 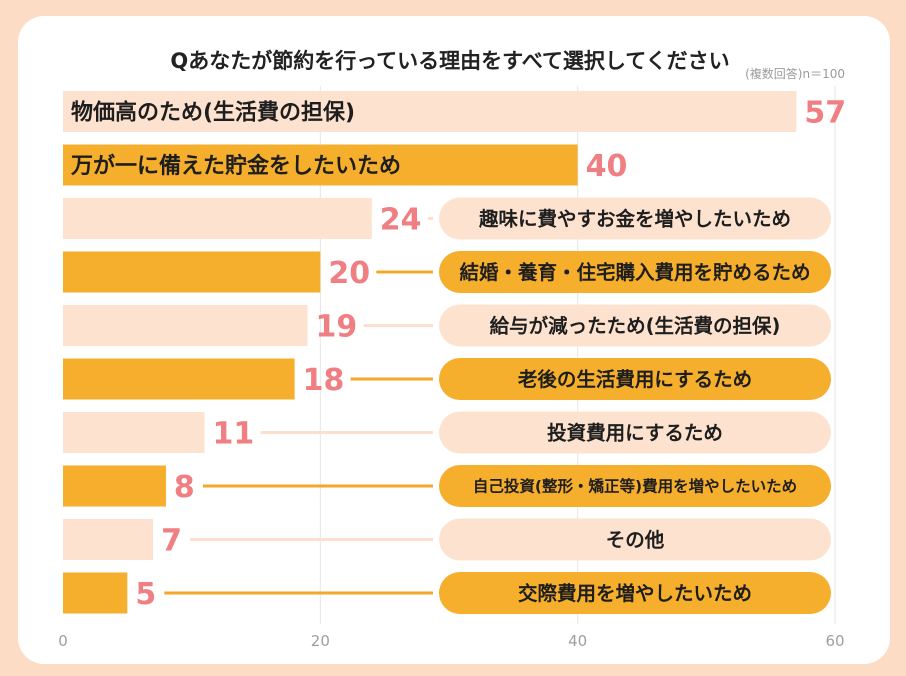 What do you see at coordinates (234, 434) in the screenshot?
I see `value-label: 11` at bounding box center [234, 434].